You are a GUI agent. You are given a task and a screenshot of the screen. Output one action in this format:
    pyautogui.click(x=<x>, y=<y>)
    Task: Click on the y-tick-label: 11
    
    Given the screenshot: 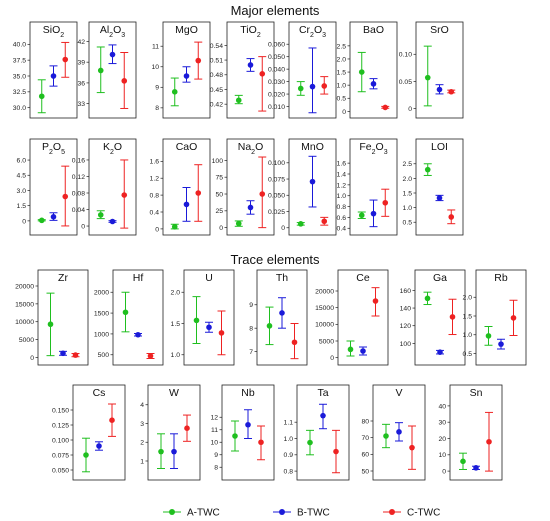 What is the action you would take?
    pyautogui.click(x=214, y=430)
    